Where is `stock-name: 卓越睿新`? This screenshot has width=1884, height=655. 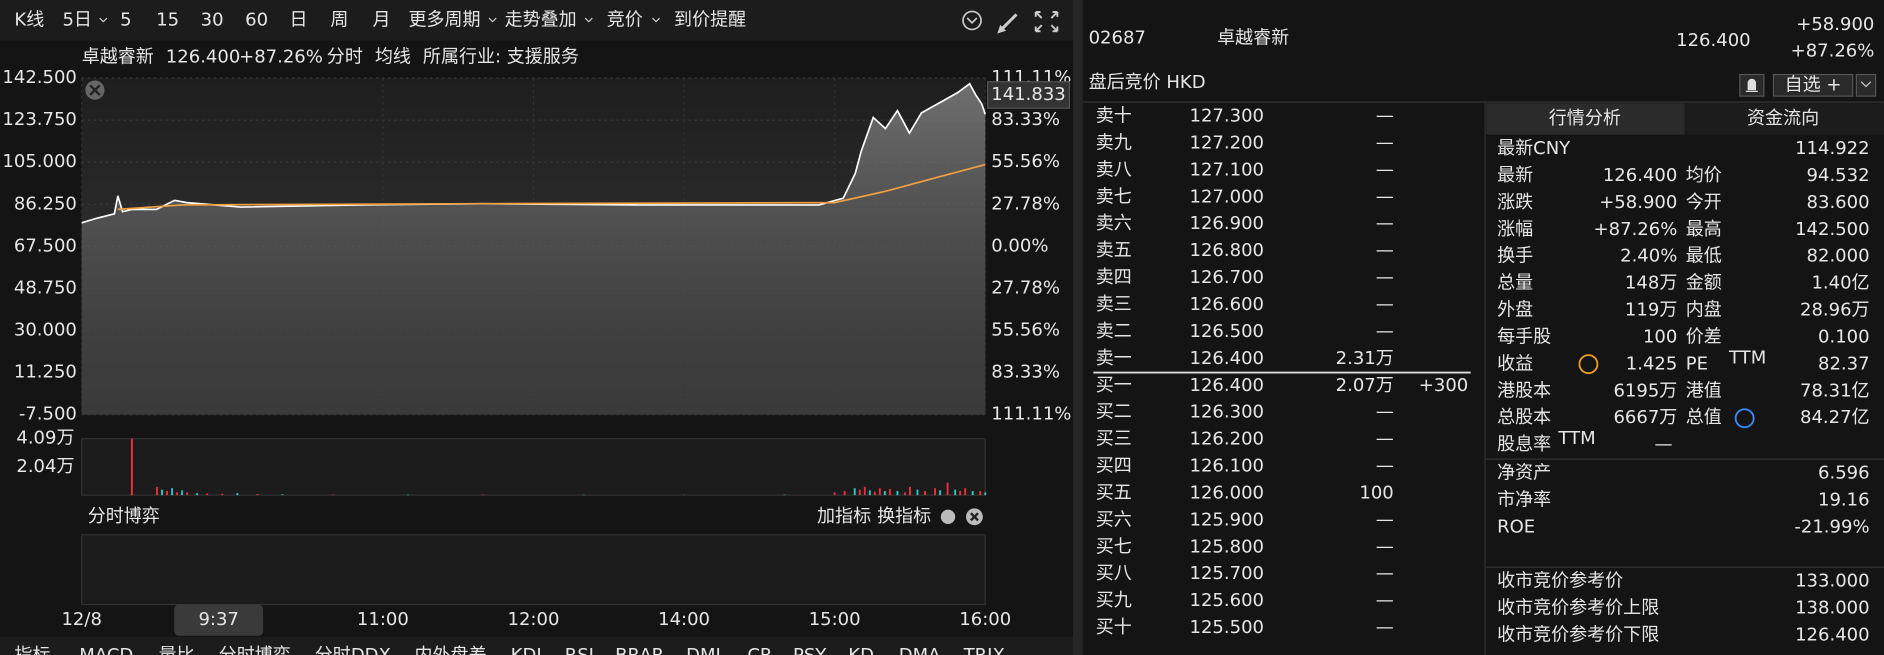
stock-name: 卓越睿新 is located at coordinates (118, 57).